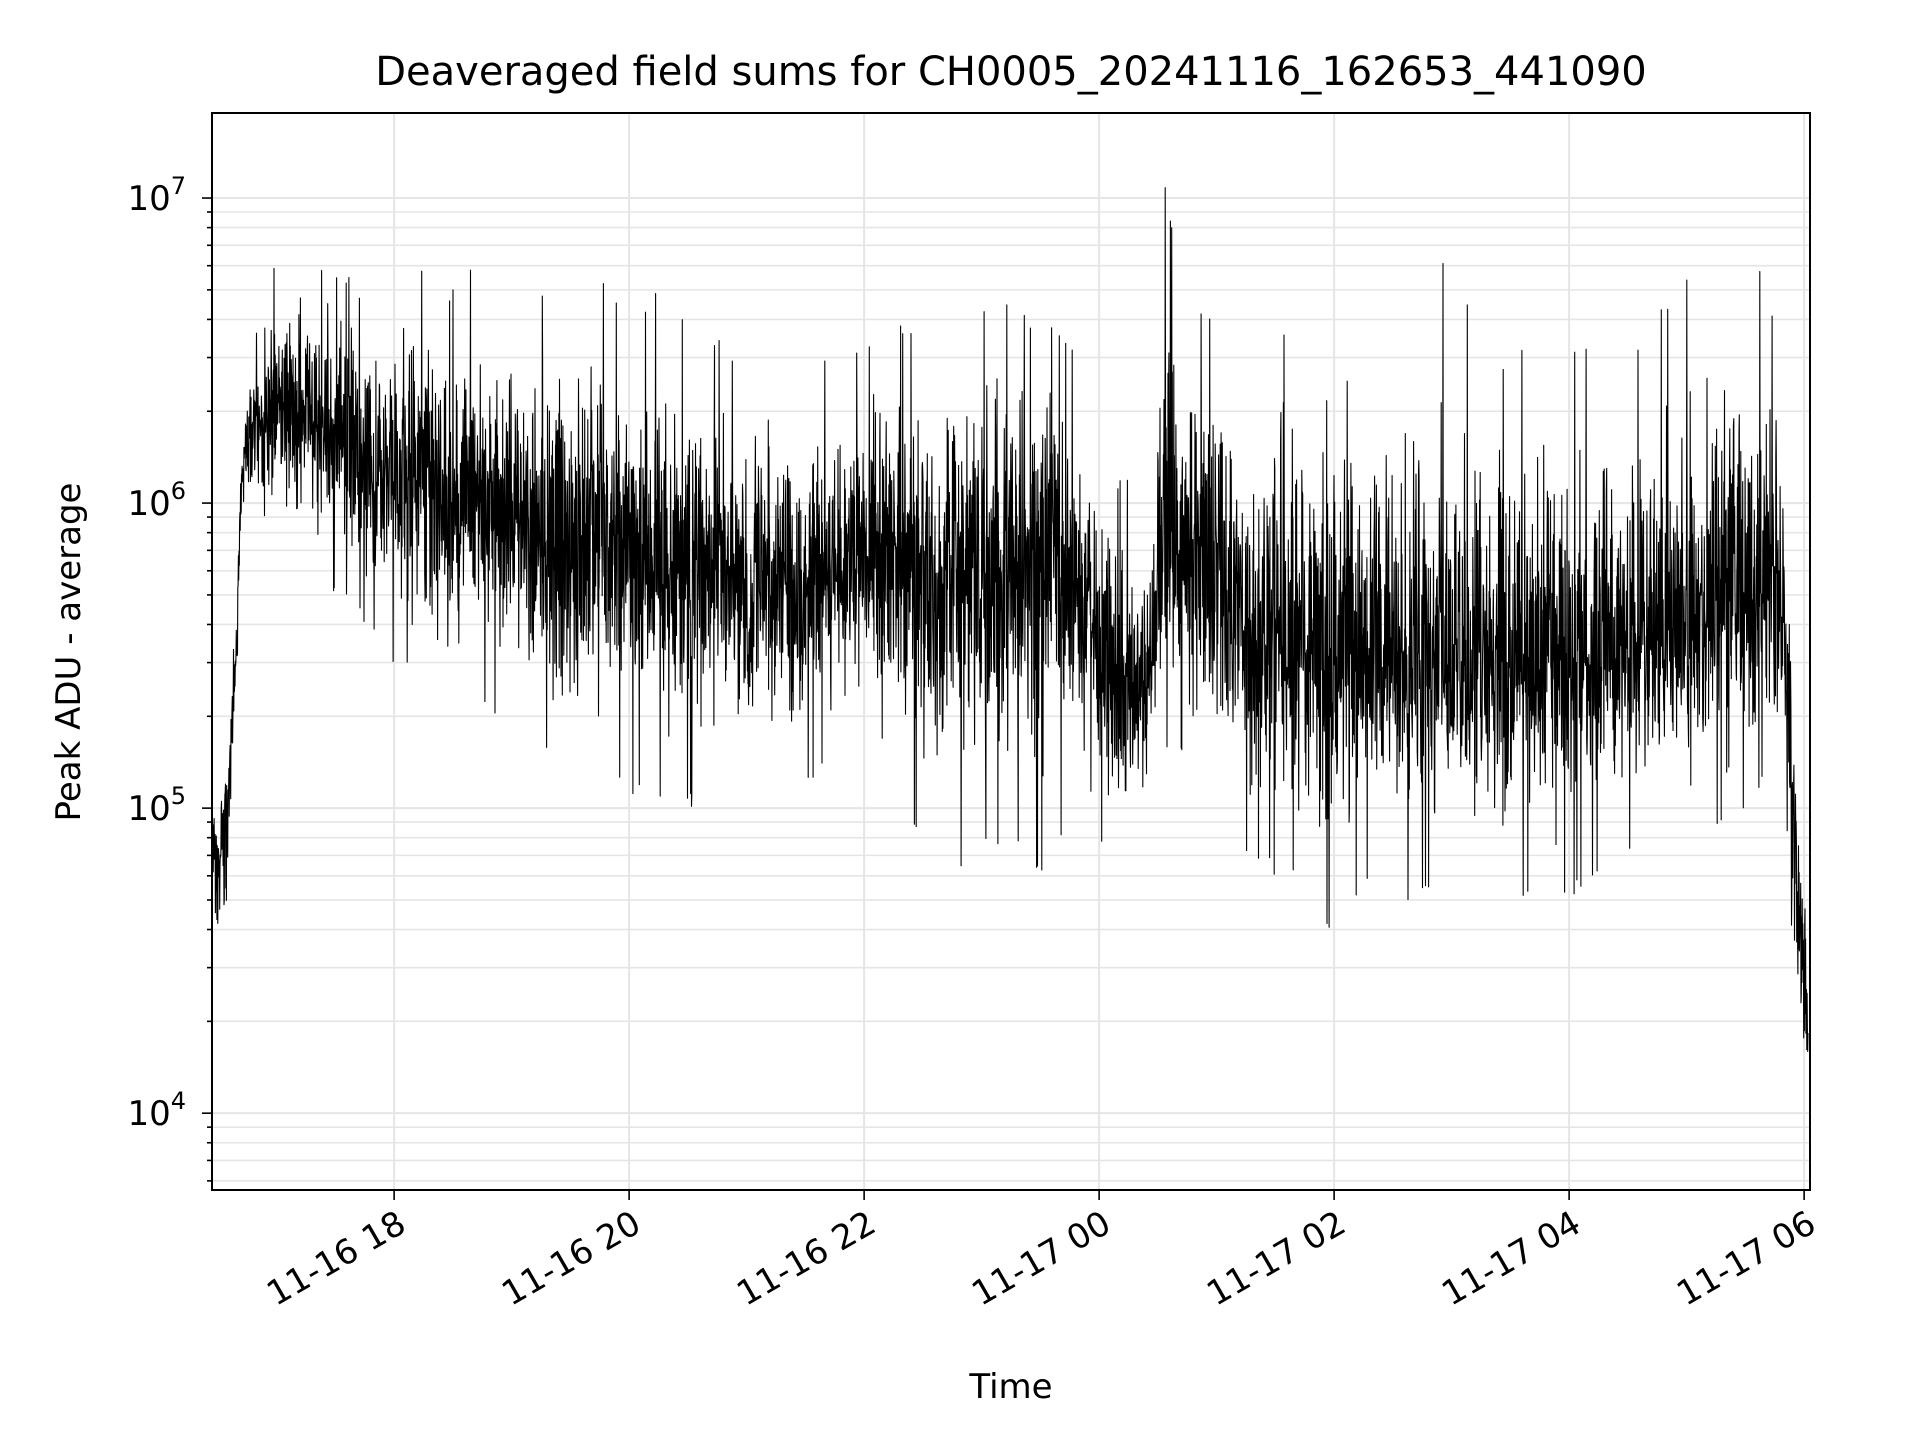  I want to click on x-axis-label: Time, so click(1010, 1387).